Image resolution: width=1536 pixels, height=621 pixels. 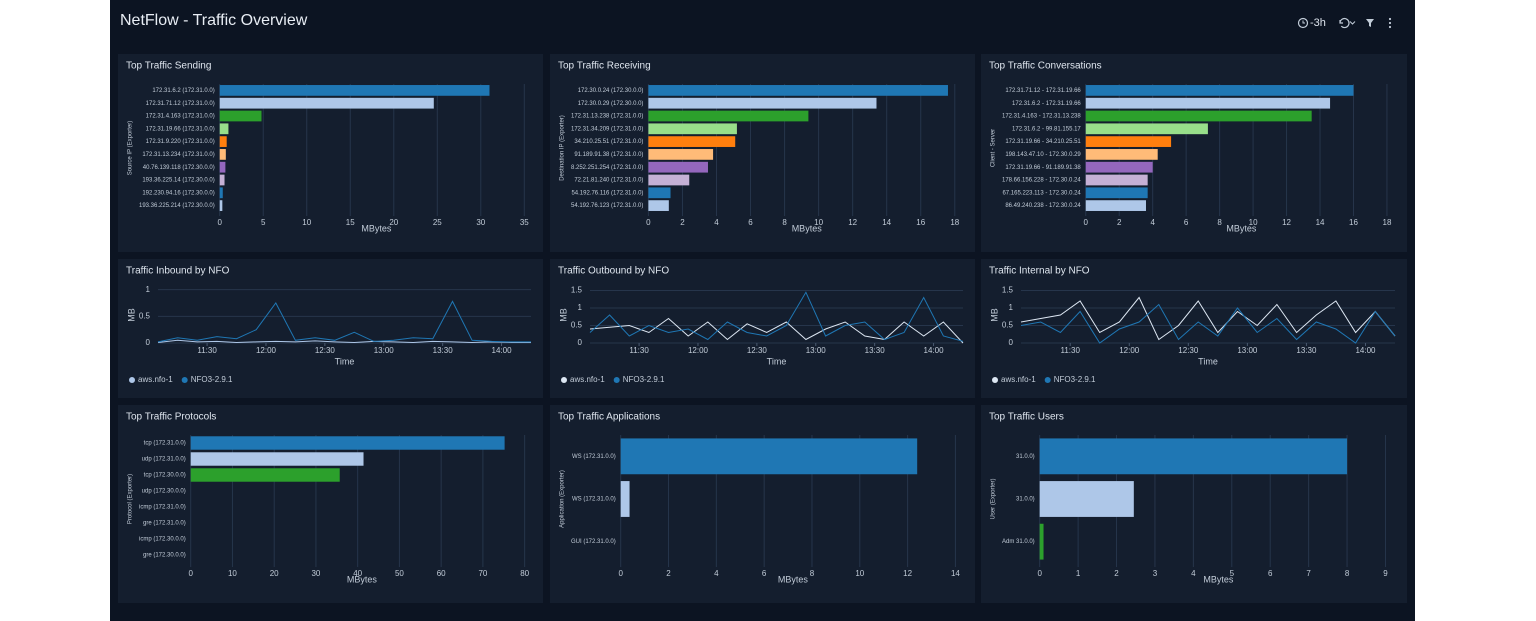 I want to click on filter-icon, so click(x=1370, y=23).